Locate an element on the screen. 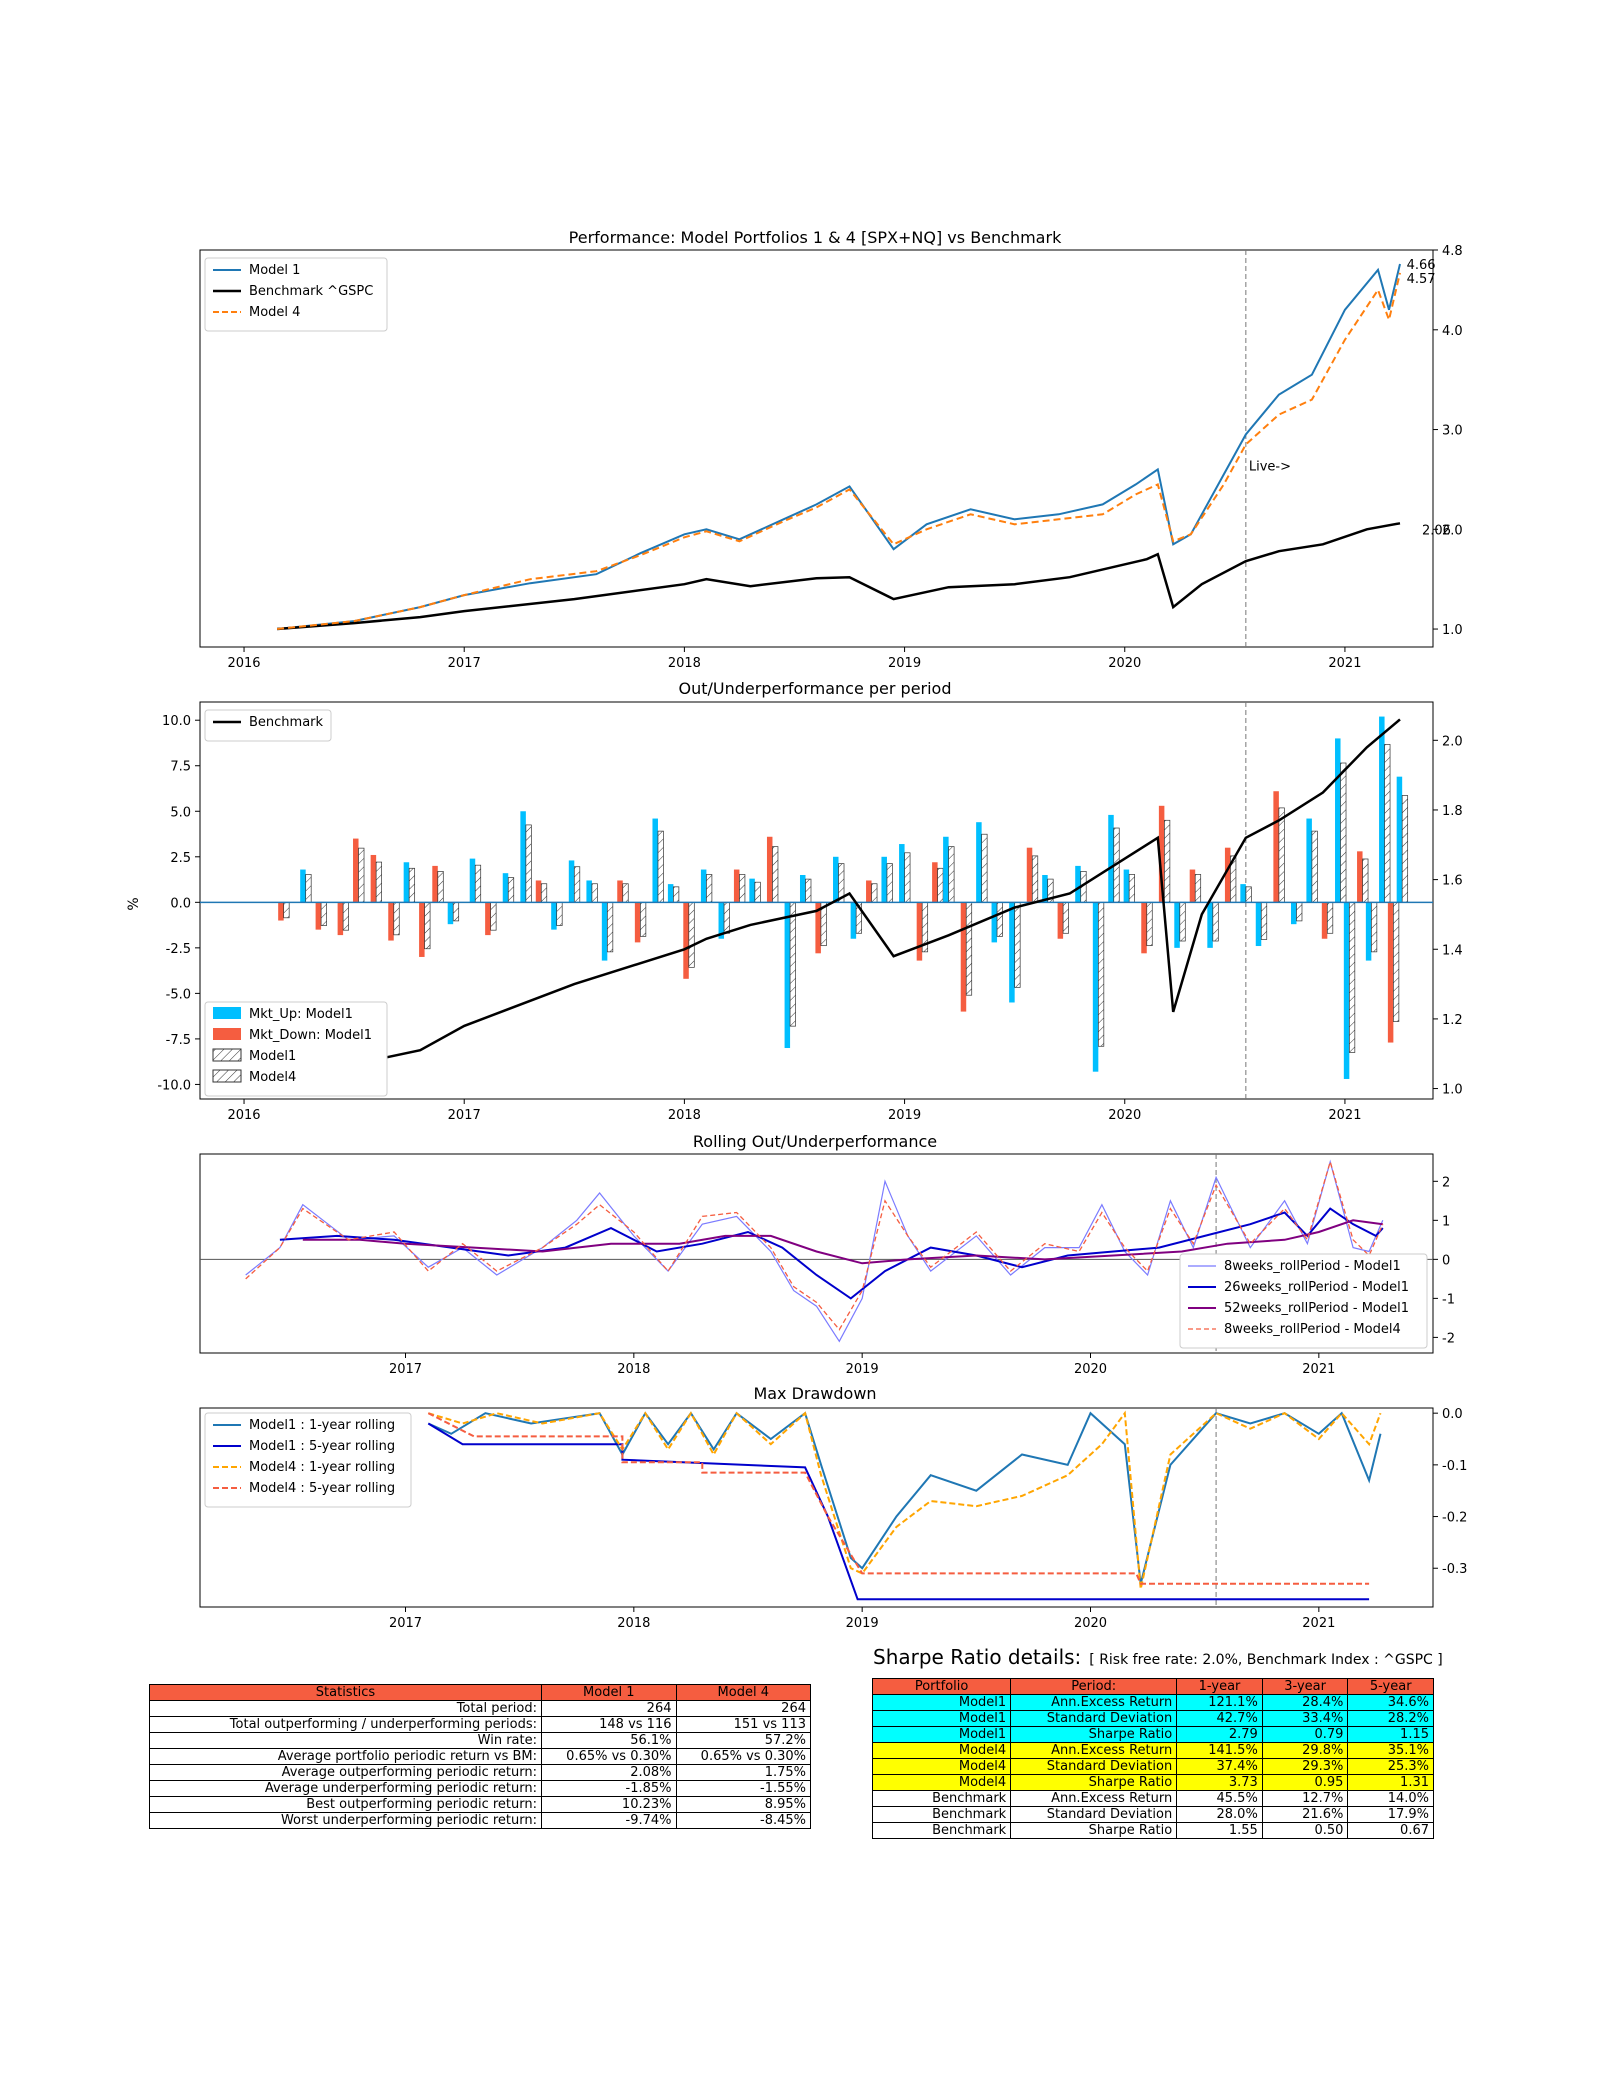  stats-cell: 148 vs 116 is located at coordinates (609, 1724).